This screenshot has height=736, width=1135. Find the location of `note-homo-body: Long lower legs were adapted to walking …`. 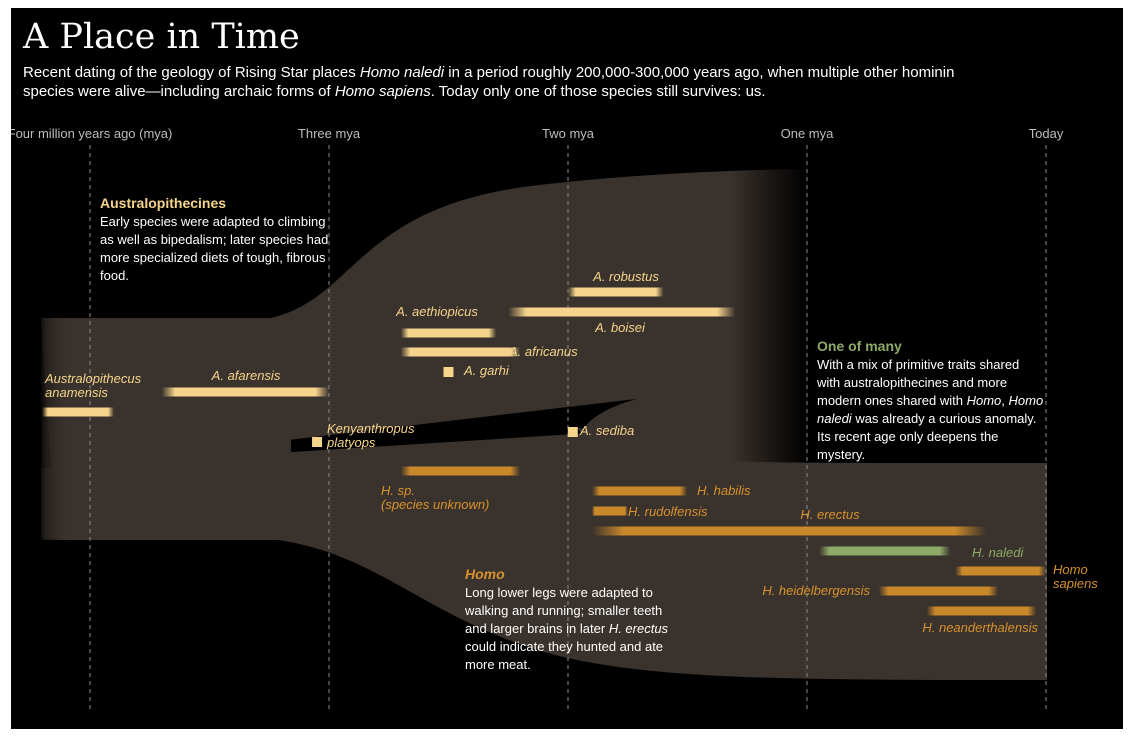

note-homo-body: Long lower legs were adapted to walking … is located at coordinates (567, 629).